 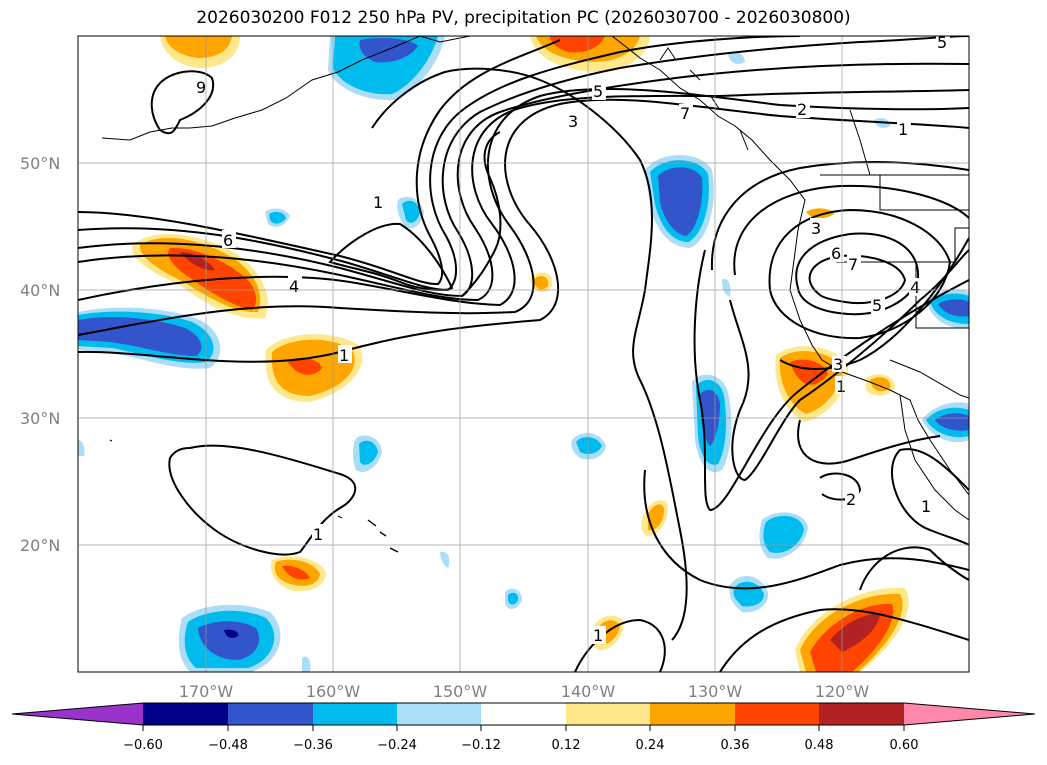 What do you see at coordinates (588, 691) in the screenshot?
I see `lon-label-140w: 140°W` at bounding box center [588, 691].